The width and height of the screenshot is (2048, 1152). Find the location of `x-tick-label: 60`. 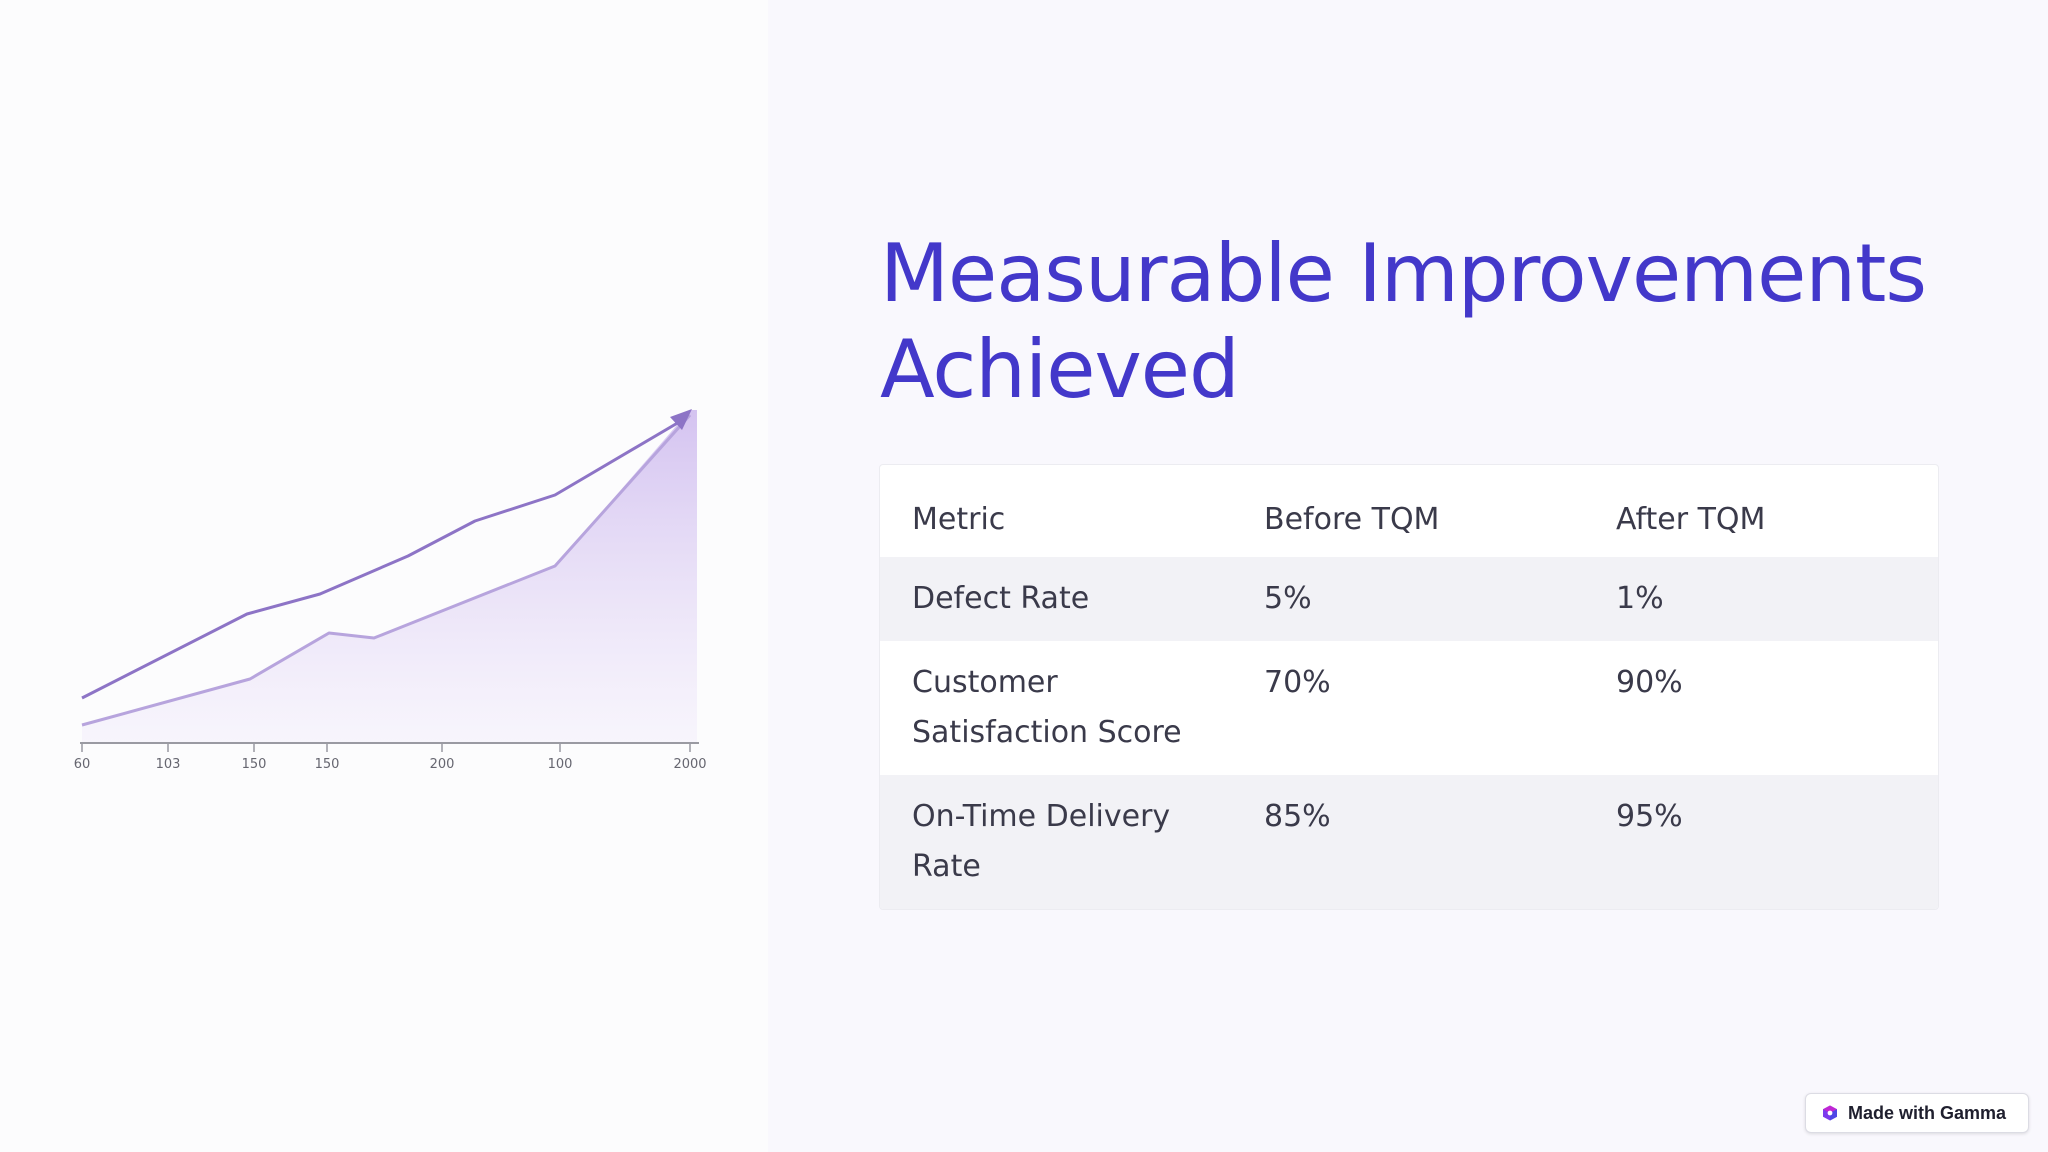

x-tick-label: 60 is located at coordinates (82, 764).